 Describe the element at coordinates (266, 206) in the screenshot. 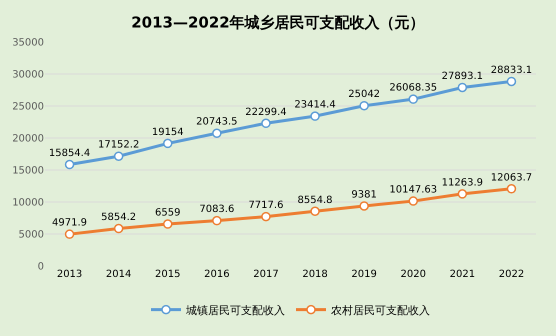

I see `data-label: 7717.6` at that location.